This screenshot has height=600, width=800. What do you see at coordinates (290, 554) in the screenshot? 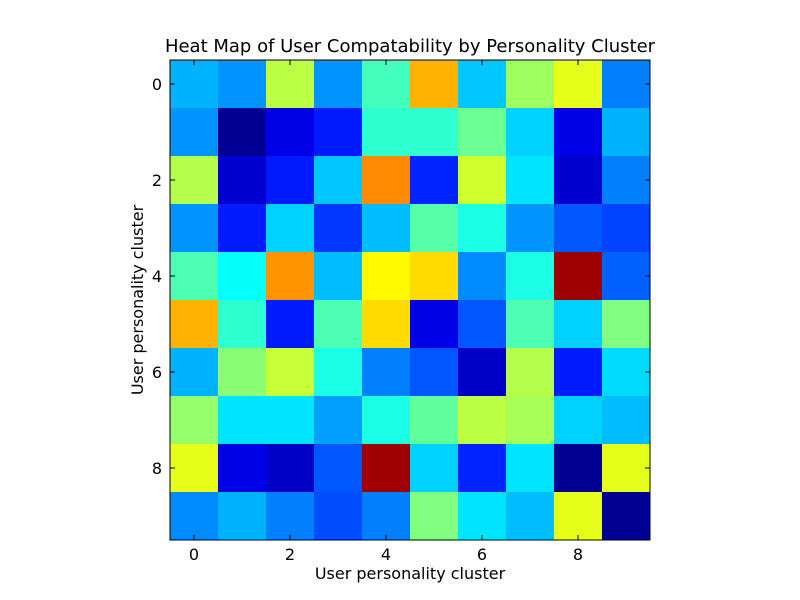
I see `x-tick-label: 2` at bounding box center [290, 554].